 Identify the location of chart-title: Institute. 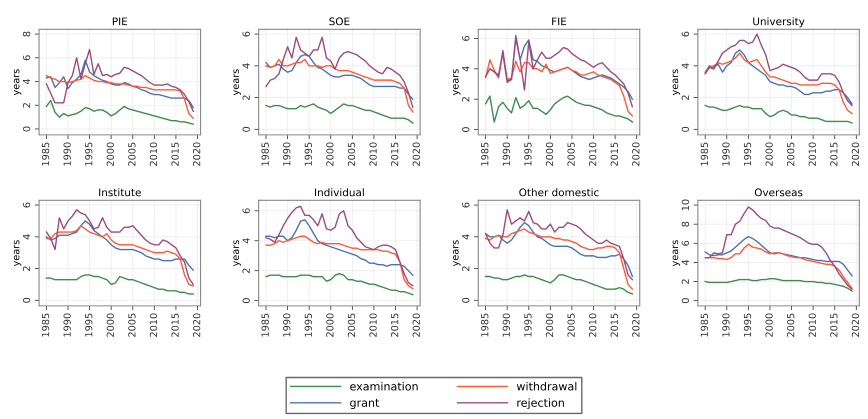
(120, 192).